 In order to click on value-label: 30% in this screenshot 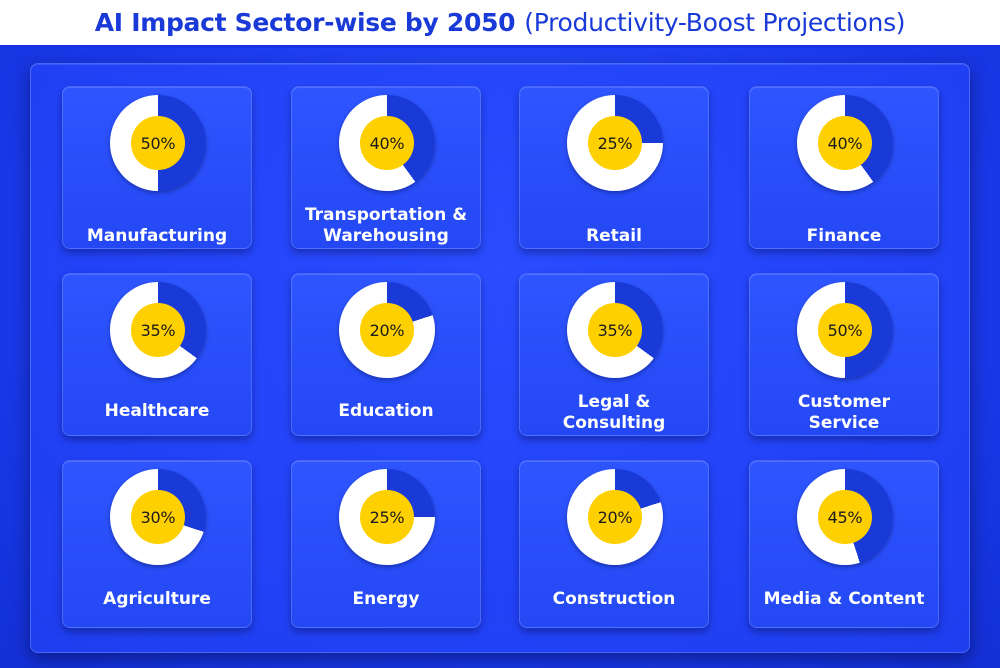, I will do `click(158, 517)`.